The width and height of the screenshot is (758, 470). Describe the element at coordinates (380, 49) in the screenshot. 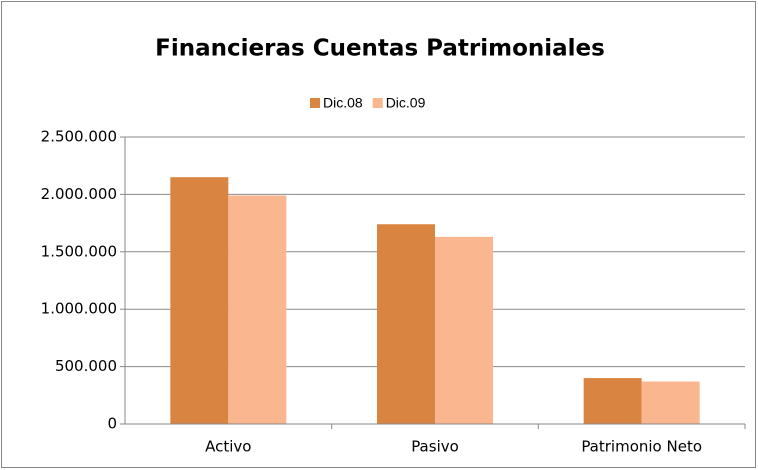

I see `chart-title: Financieras Cuentas Patrimoniales` at that location.